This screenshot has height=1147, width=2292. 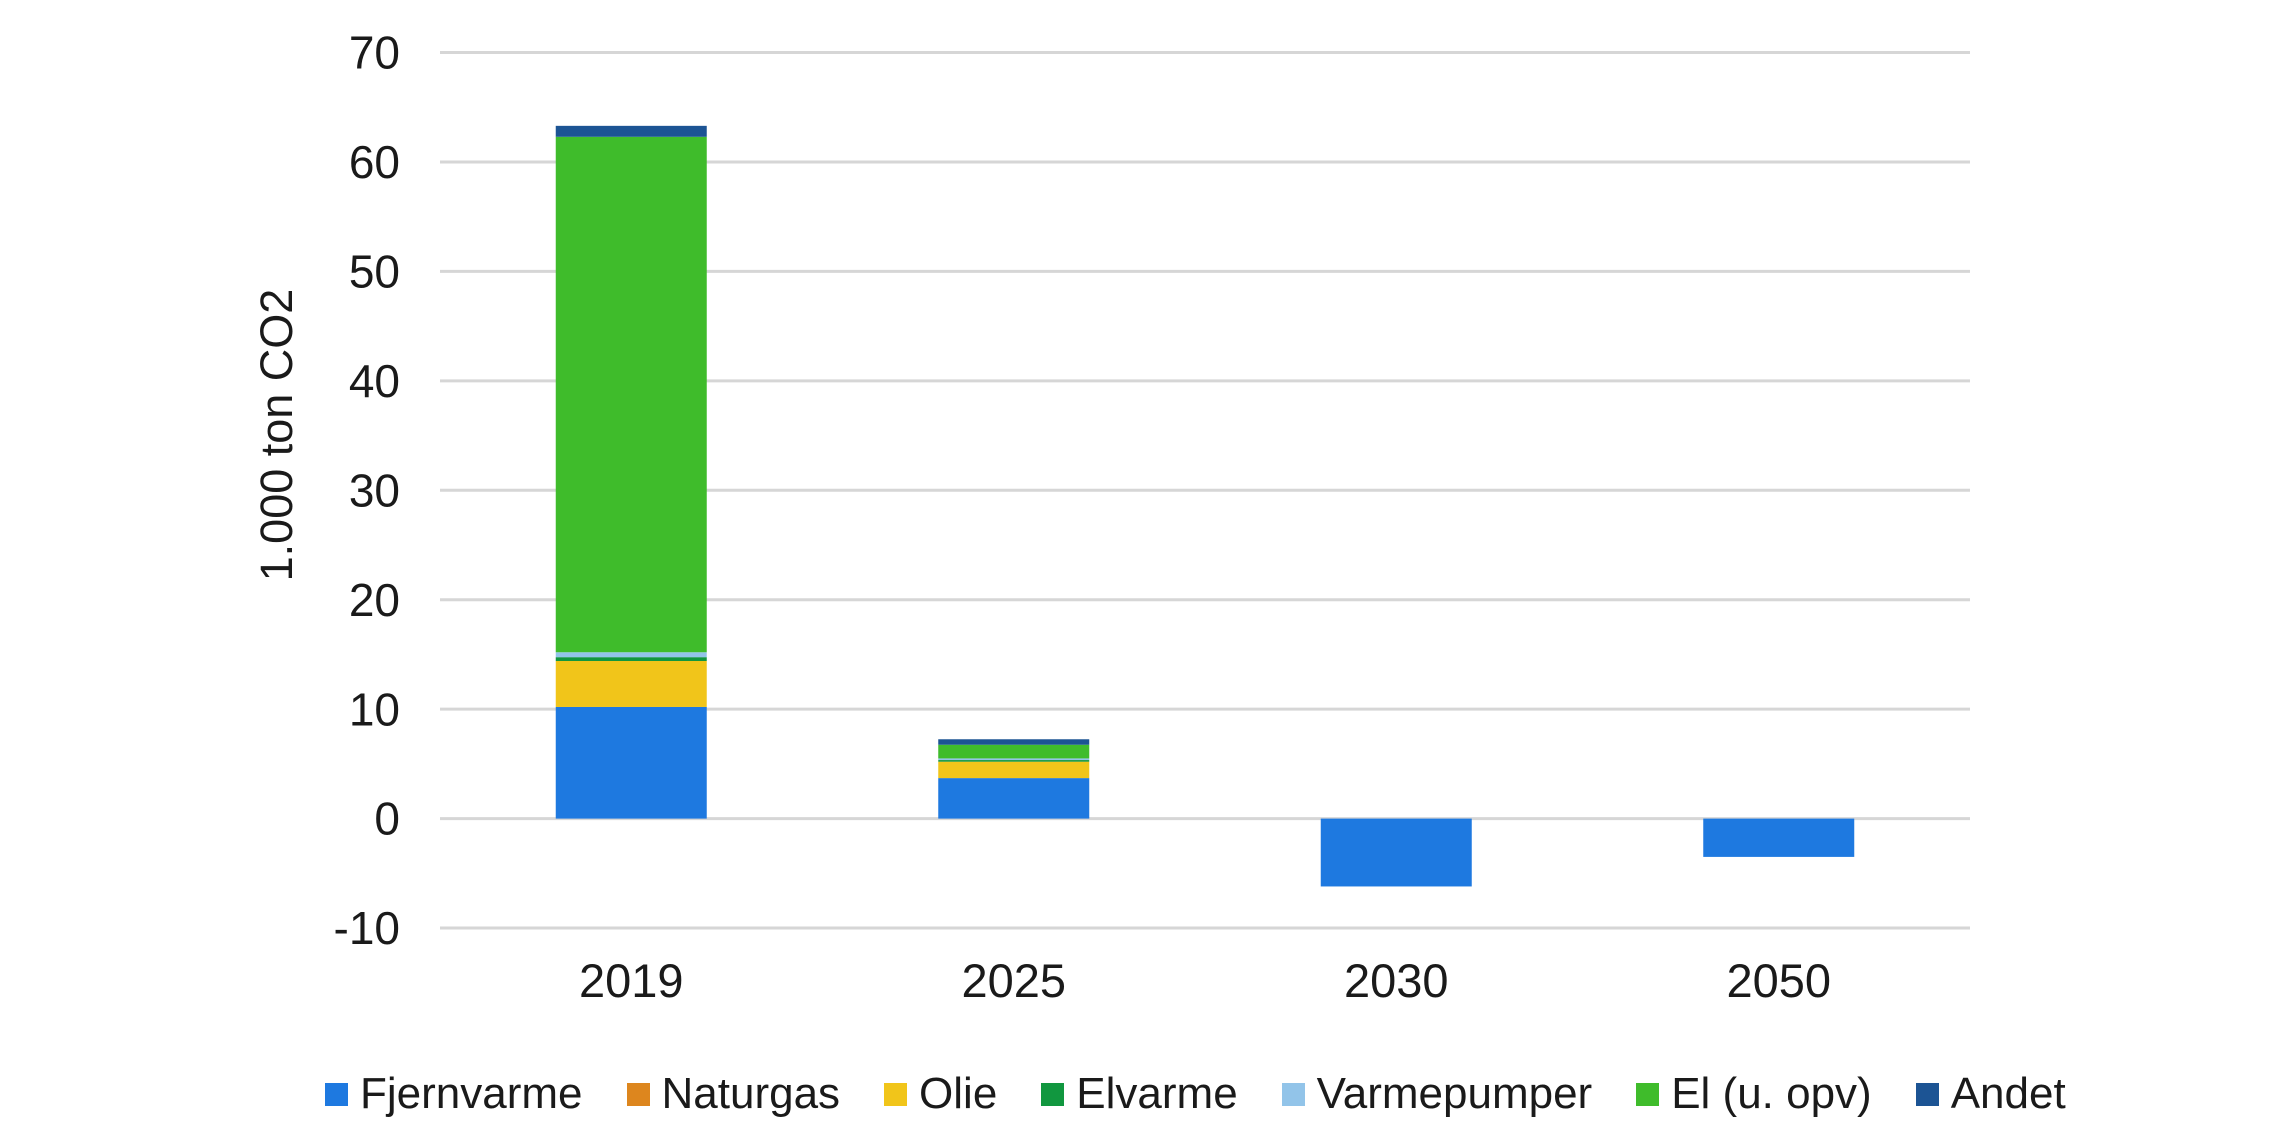 What do you see at coordinates (1014, 742) in the screenshot?
I see `bar-segment-andet-2025` at bounding box center [1014, 742].